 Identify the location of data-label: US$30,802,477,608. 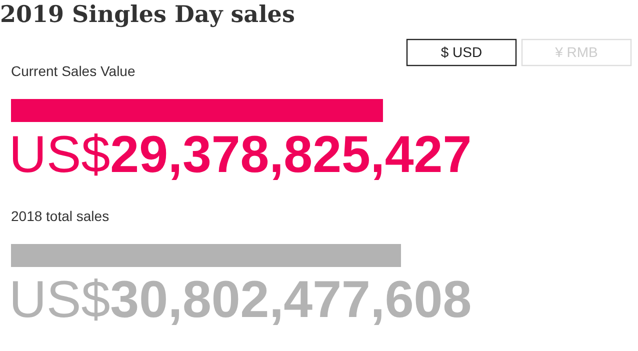
(240, 300).